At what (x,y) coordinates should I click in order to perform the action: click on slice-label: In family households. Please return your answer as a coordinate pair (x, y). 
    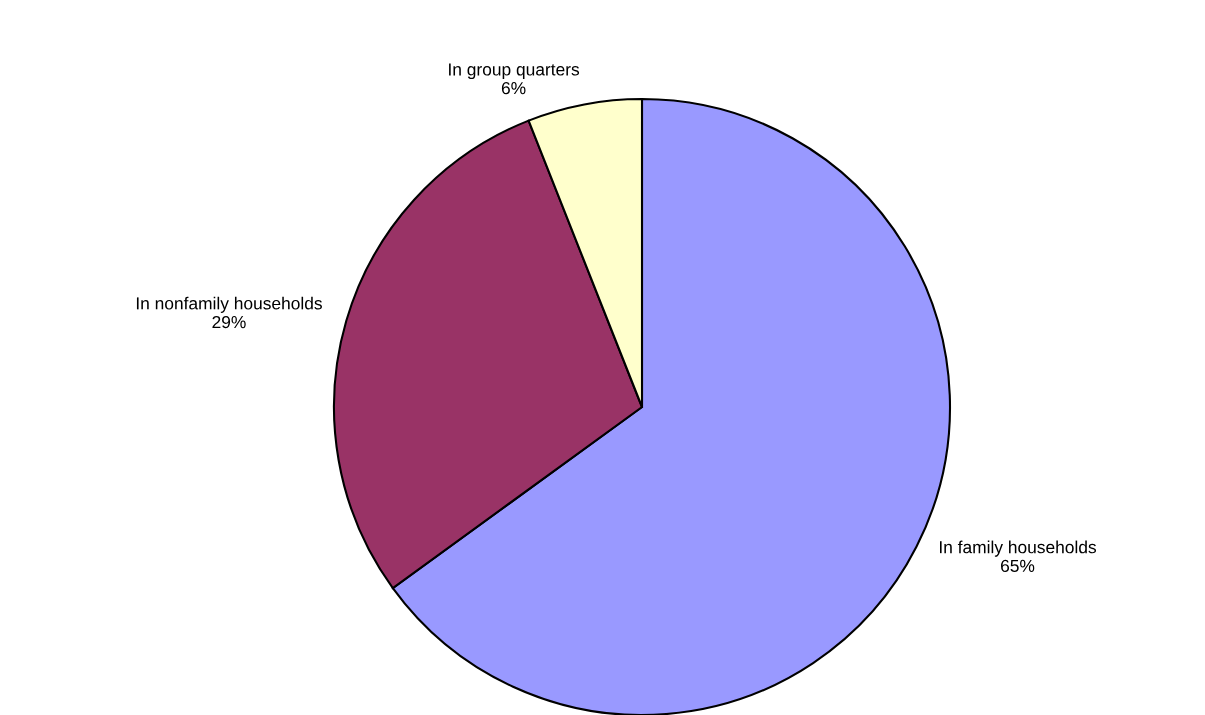
    Looking at the image, I should click on (1018, 548).